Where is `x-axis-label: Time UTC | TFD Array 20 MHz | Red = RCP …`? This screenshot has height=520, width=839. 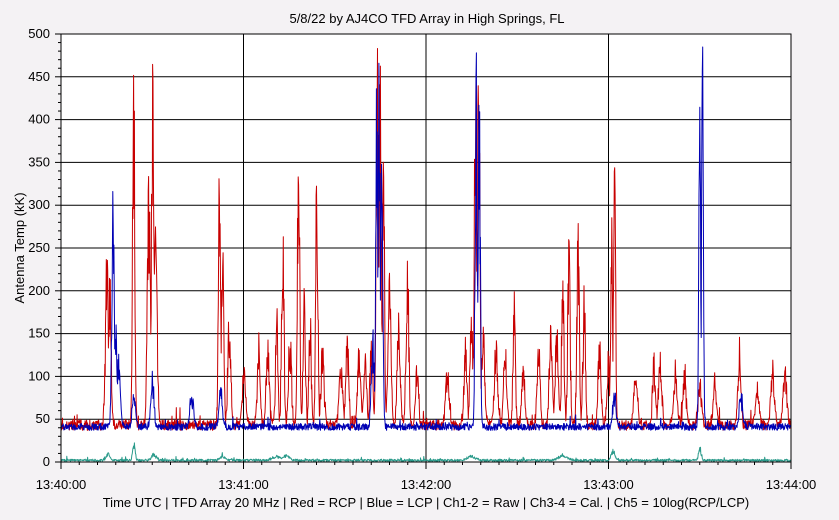 x-axis-label: Time UTC | TFD Array 20 MHz | Red = RCP … is located at coordinates (426, 502).